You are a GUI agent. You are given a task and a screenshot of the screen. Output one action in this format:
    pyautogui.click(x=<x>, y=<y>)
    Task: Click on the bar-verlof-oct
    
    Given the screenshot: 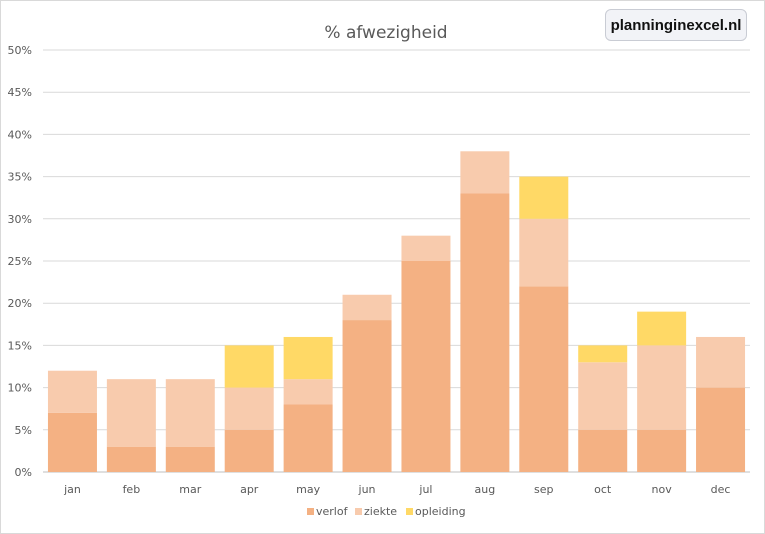 What is the action you would take?
    pyautogui.click(x=603, y=450)
    